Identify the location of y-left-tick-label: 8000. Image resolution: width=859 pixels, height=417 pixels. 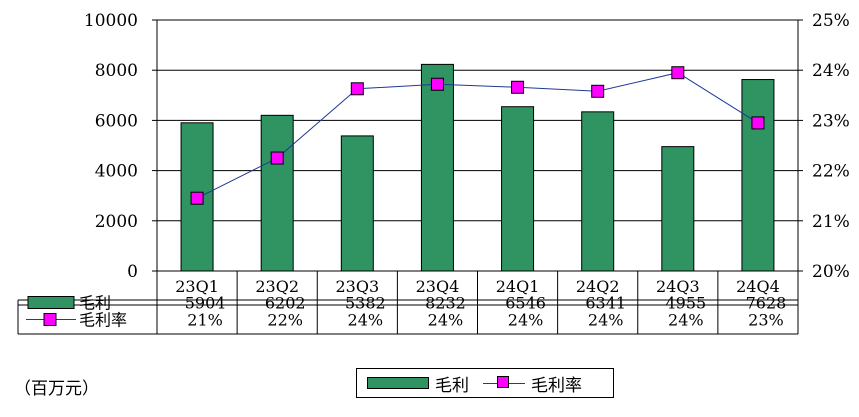
(116, 71).